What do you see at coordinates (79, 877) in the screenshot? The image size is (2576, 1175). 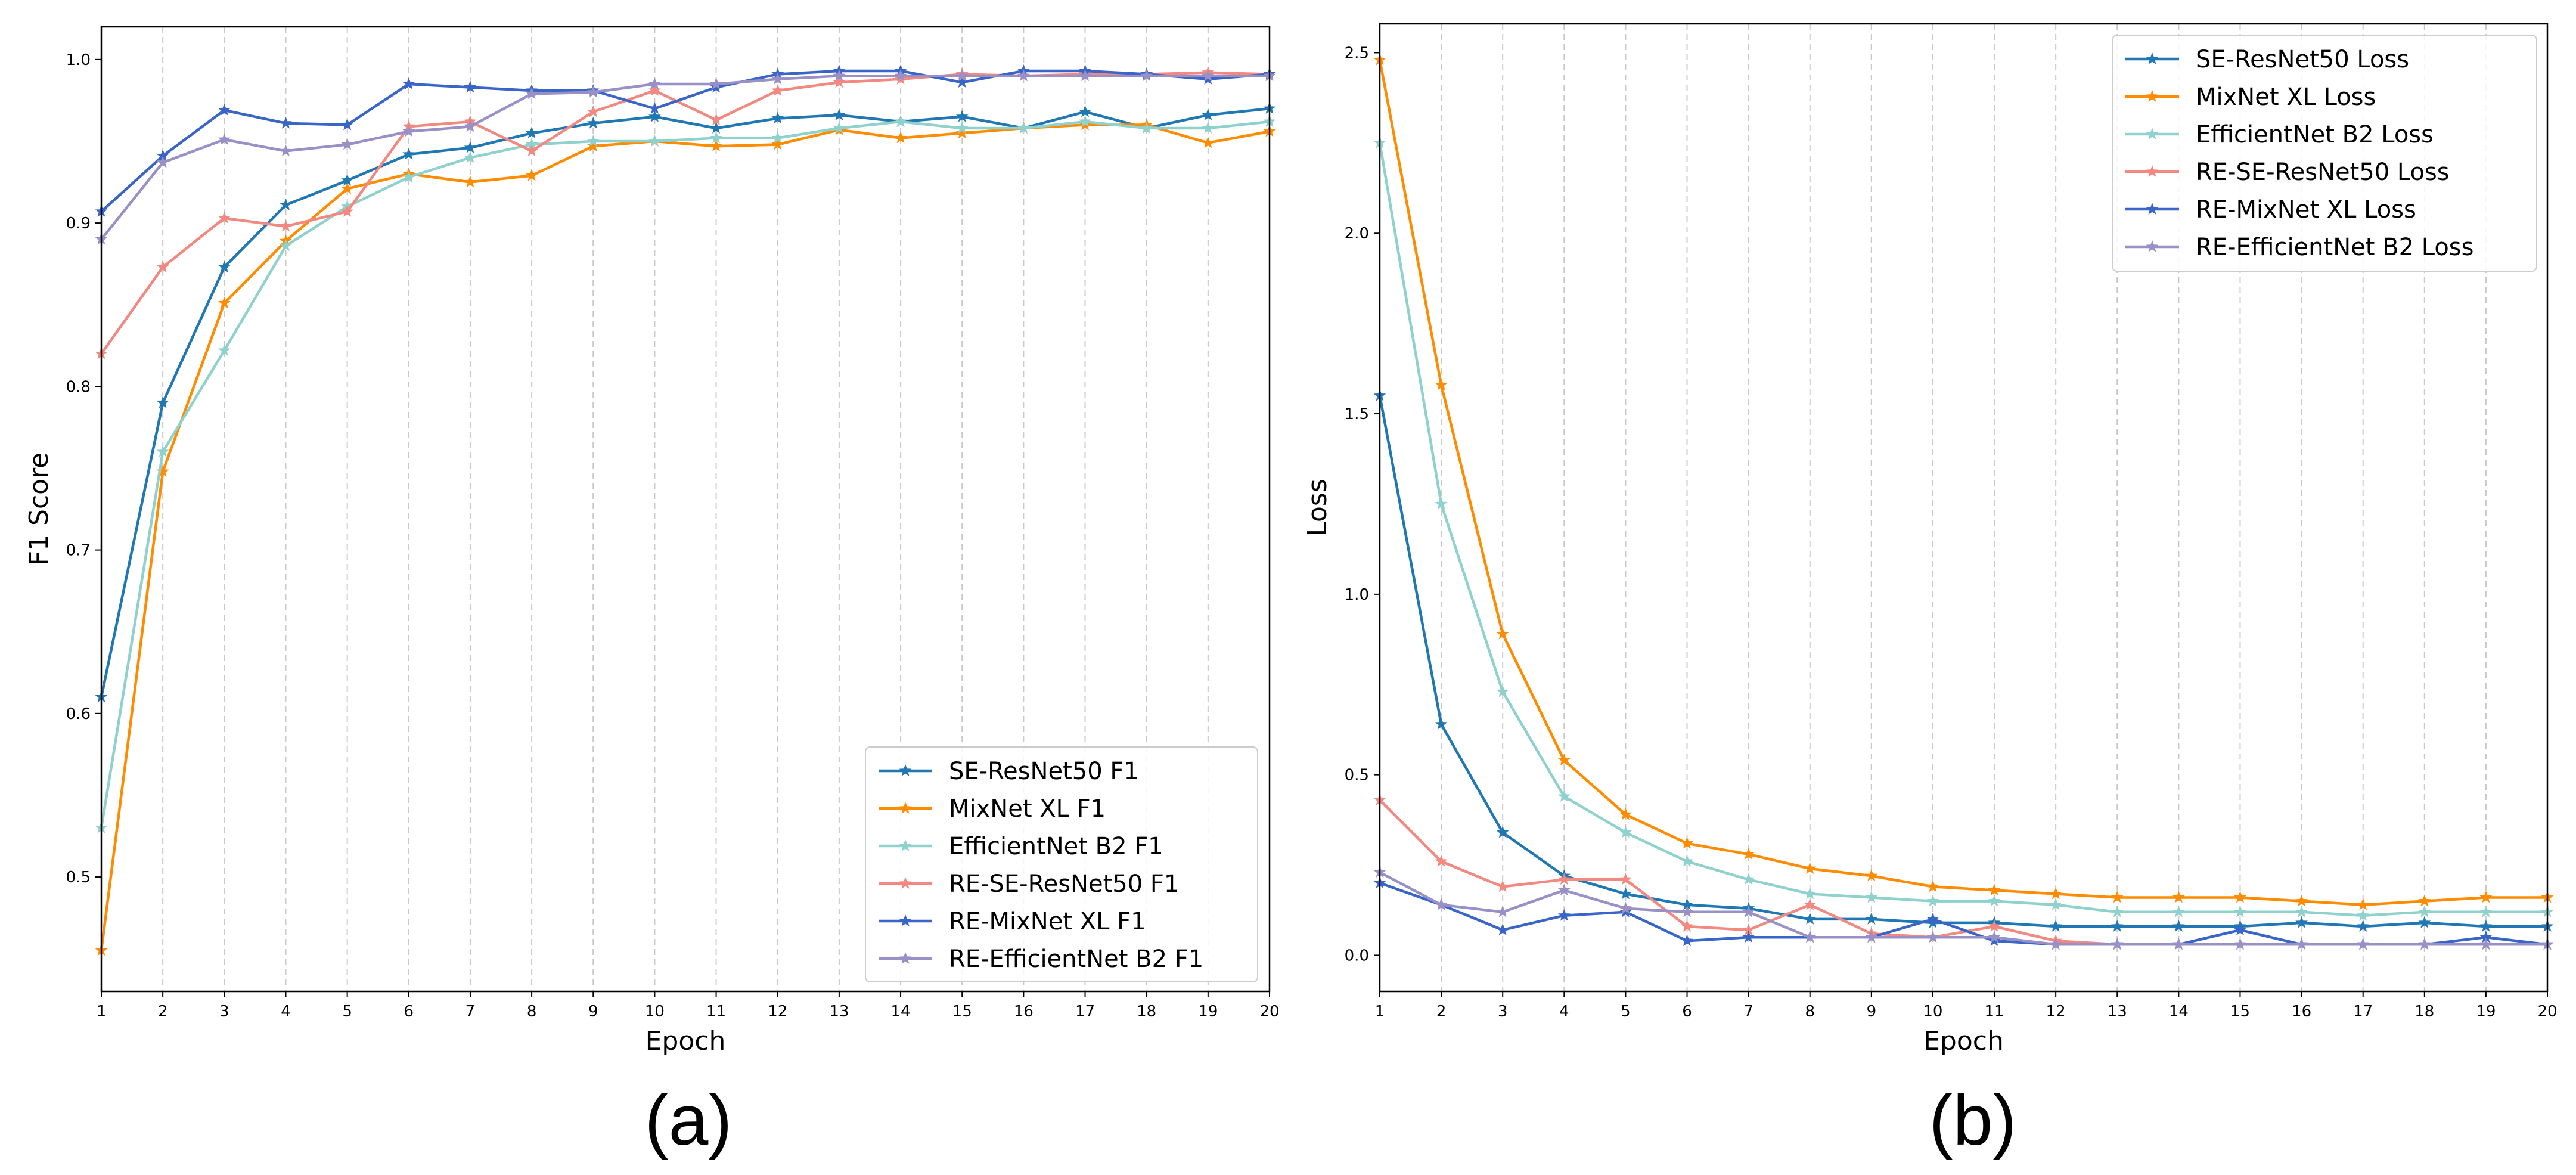 I see `y-tick-label: 0.5` at bounding box center [79, 877].